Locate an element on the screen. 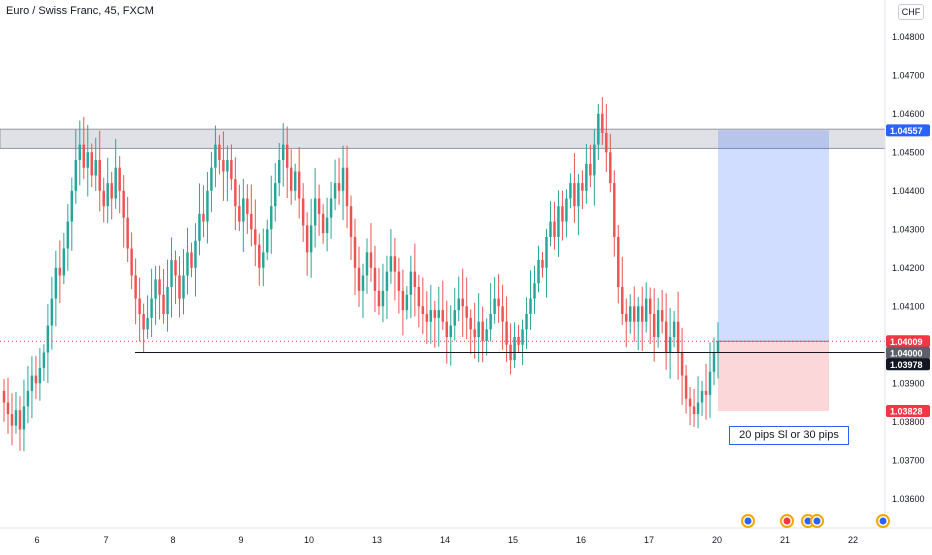 This screenshot has height=555, width=932. target-zone is located at coordinates (773, 236).